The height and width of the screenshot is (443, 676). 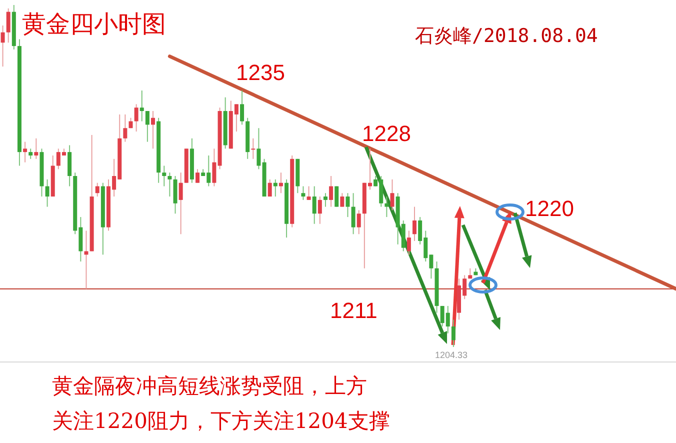 What do you see at coordinates (506, 36) in the screenshot?
I see `annotation: 石炎峰/2018.08.04` at bounding box center [506, 36].